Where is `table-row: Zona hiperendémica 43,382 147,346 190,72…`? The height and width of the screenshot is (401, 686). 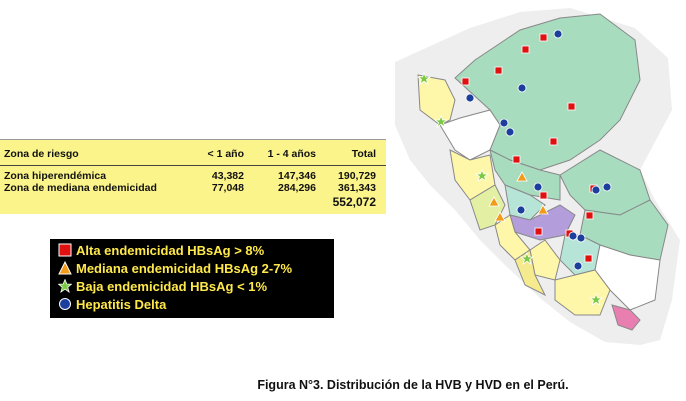 table-row: Zona hiperendémica 43,382 147,346 190,72… is located at coordinates (193, 176).